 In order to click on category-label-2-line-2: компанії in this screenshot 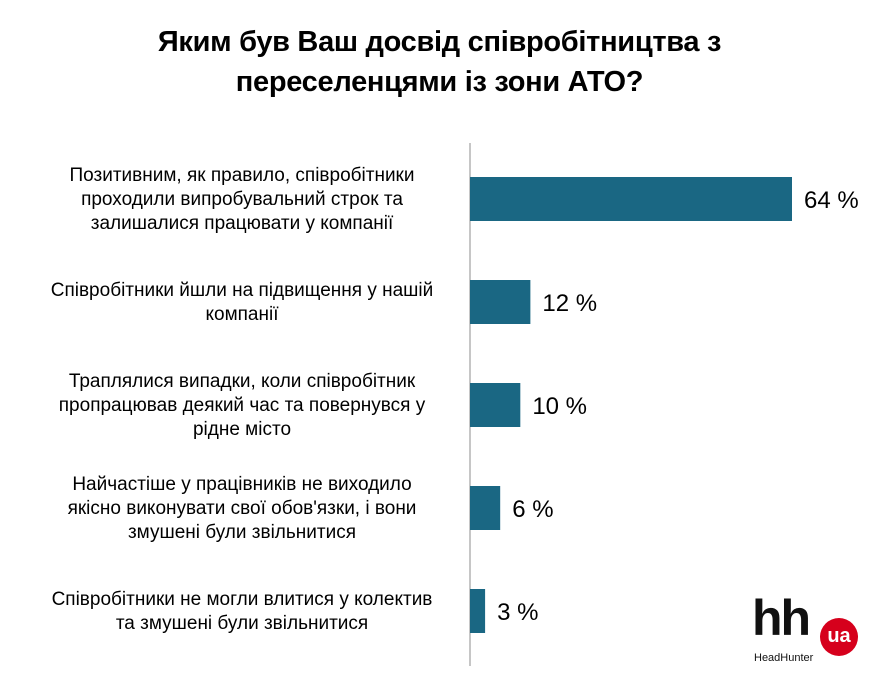, I will do `click(242, 314)`.